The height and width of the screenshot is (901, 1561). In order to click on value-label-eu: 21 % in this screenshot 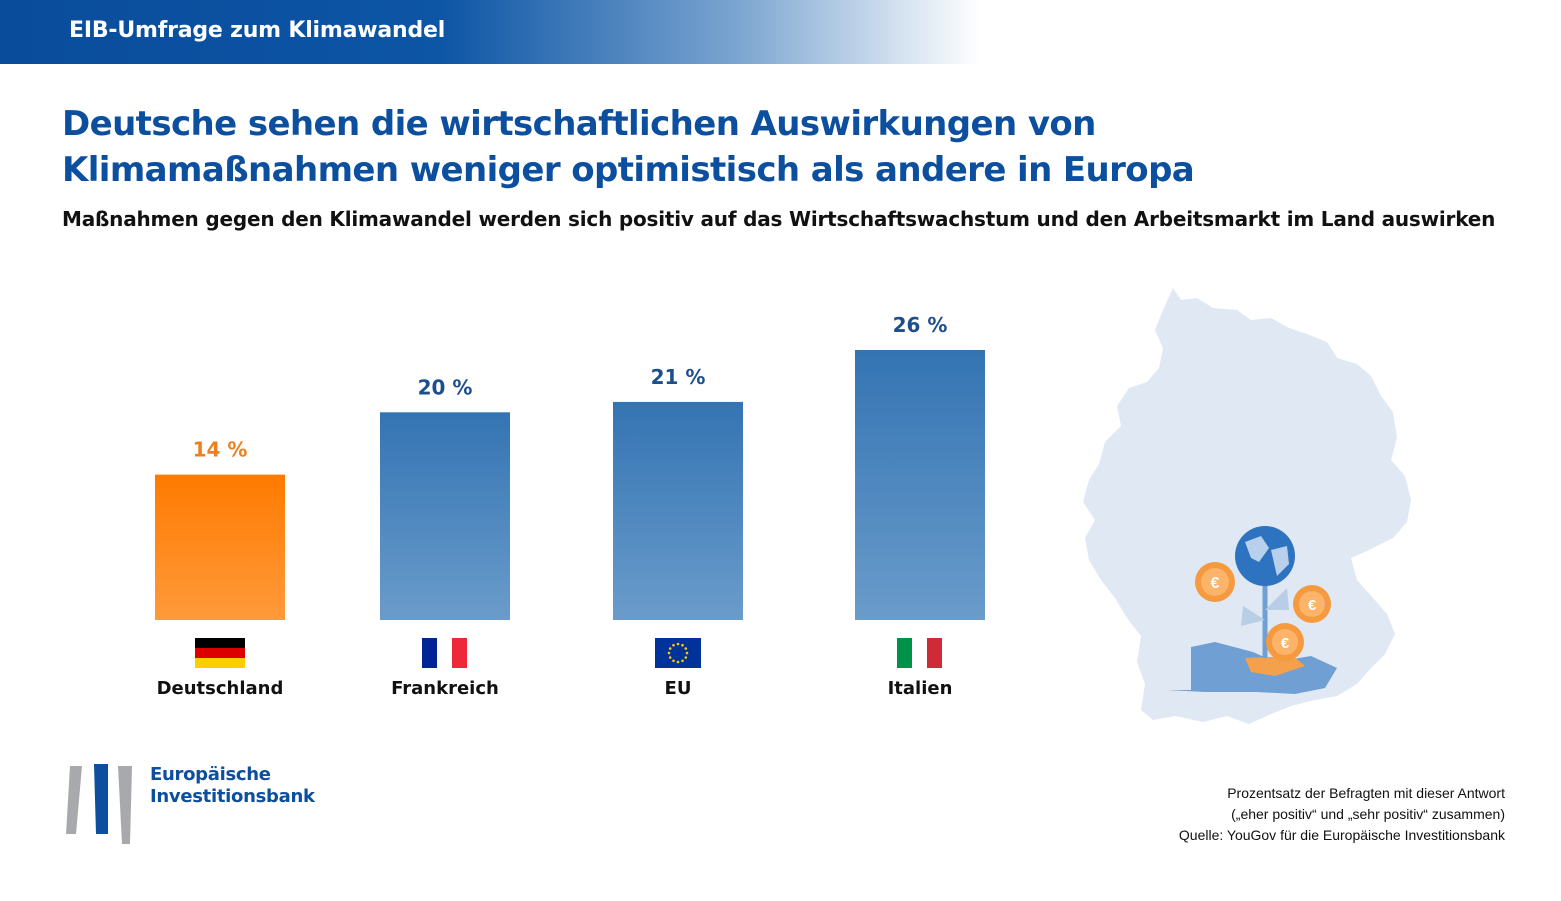, I will do `click(678, 377)`.